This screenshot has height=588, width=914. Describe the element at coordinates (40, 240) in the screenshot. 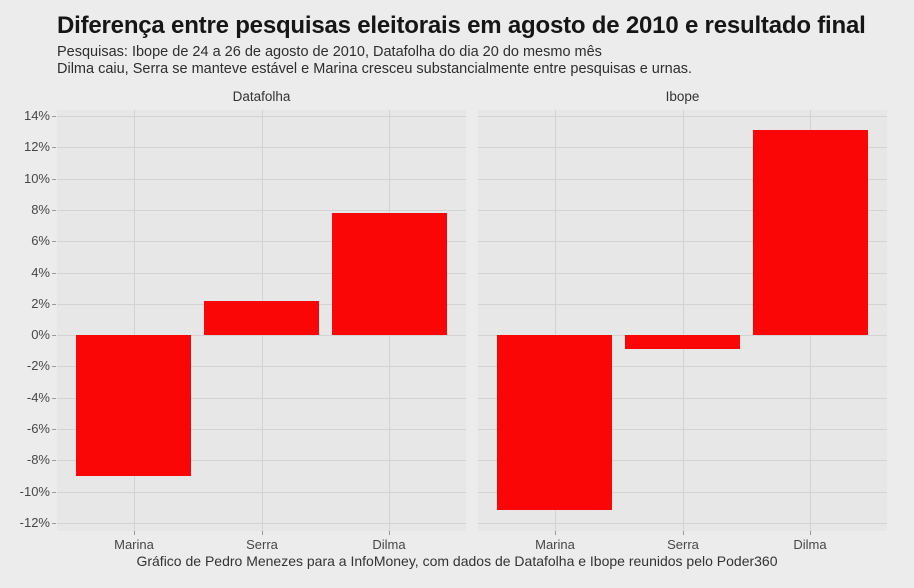

I see `y-tick-label-6: 6%` at that location.